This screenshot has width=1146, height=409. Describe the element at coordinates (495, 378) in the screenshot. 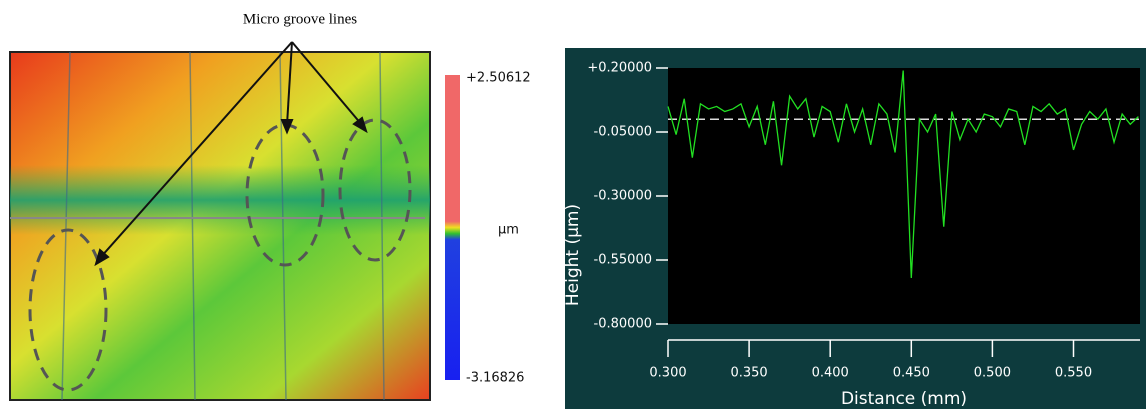

I see `colorbar-min: -3.16826` at that location.